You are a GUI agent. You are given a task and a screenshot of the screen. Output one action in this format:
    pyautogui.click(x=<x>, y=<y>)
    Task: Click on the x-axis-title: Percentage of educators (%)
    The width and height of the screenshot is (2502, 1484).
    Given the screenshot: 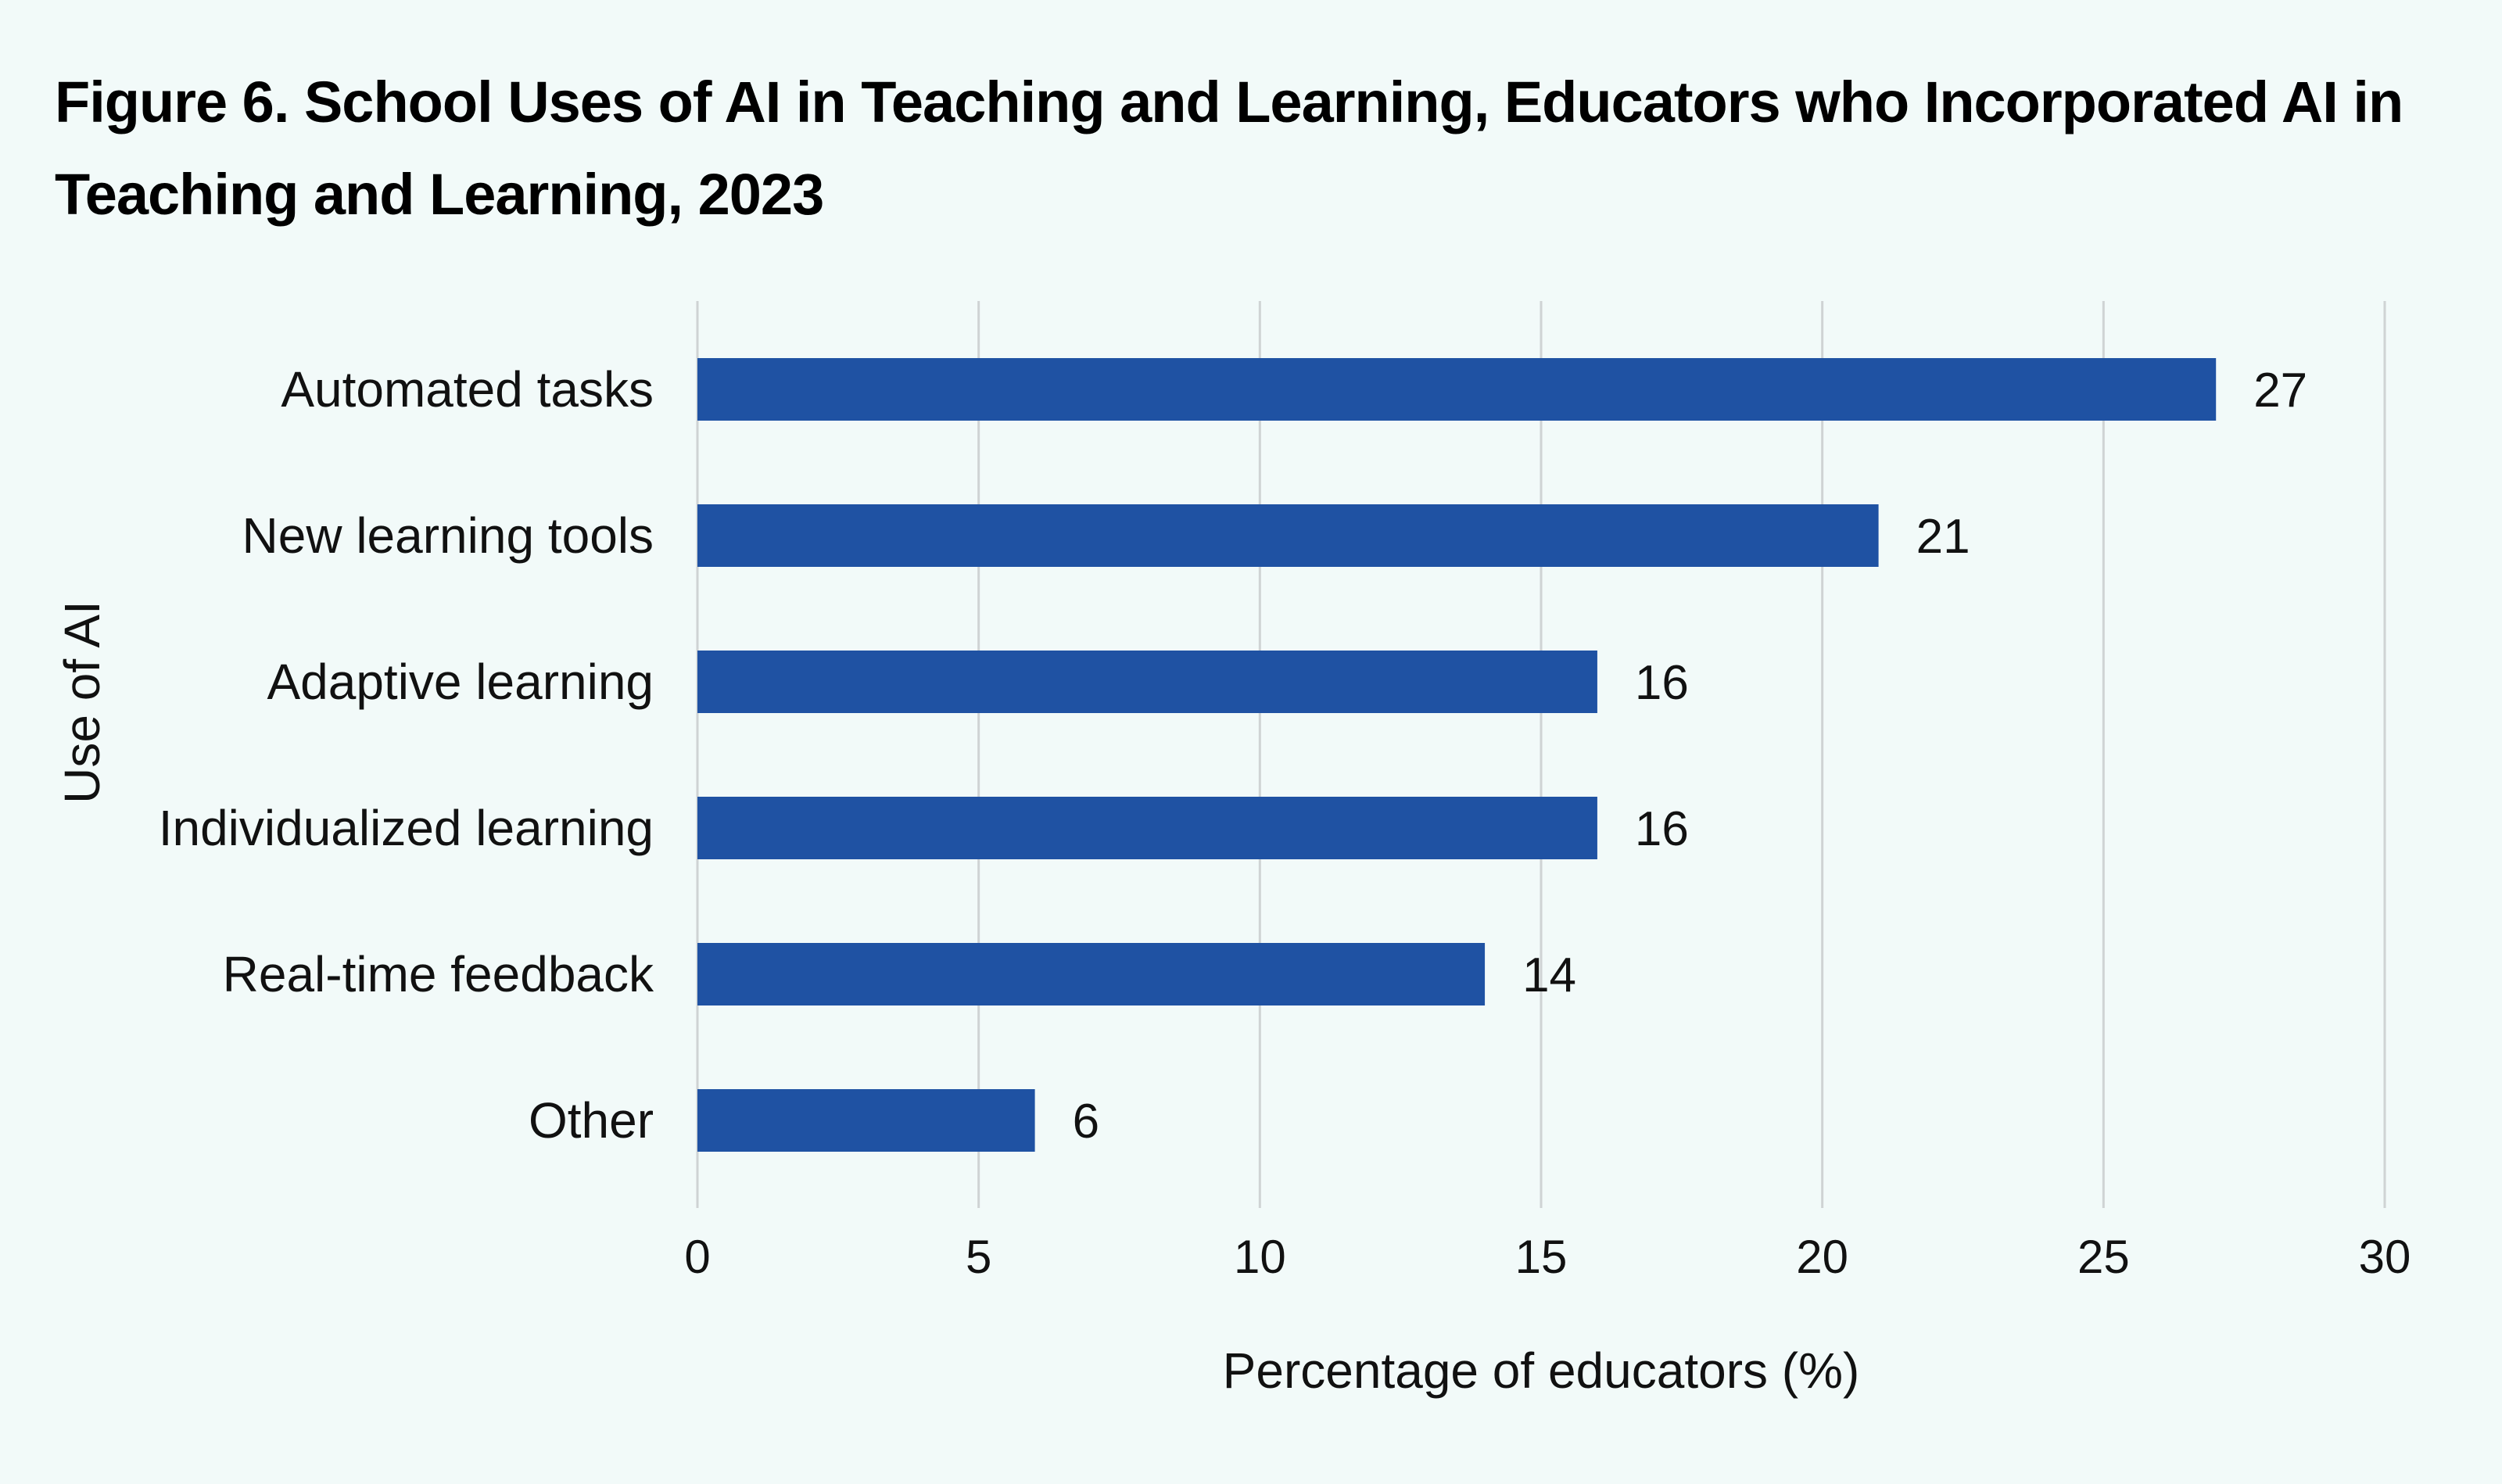 What is the action you would take?
    pyautogui.click(x=1541, y=1370)
    